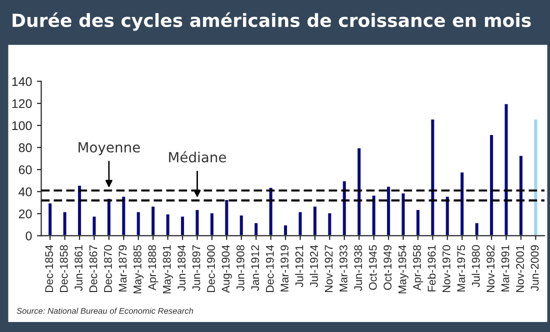  I want to click on x-tick-label: Jun-1897, so click(196, 268).